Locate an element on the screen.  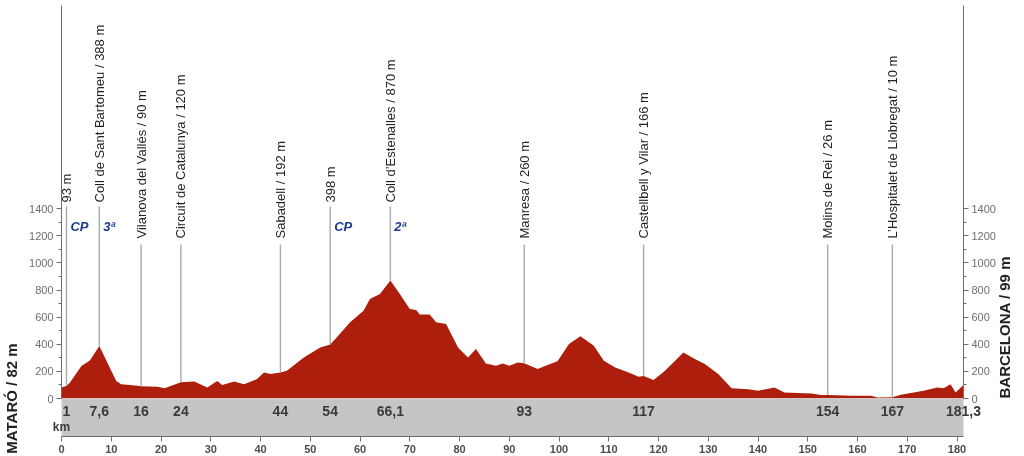
x2-tick-label: 54 is located at coordinates (330, 410).